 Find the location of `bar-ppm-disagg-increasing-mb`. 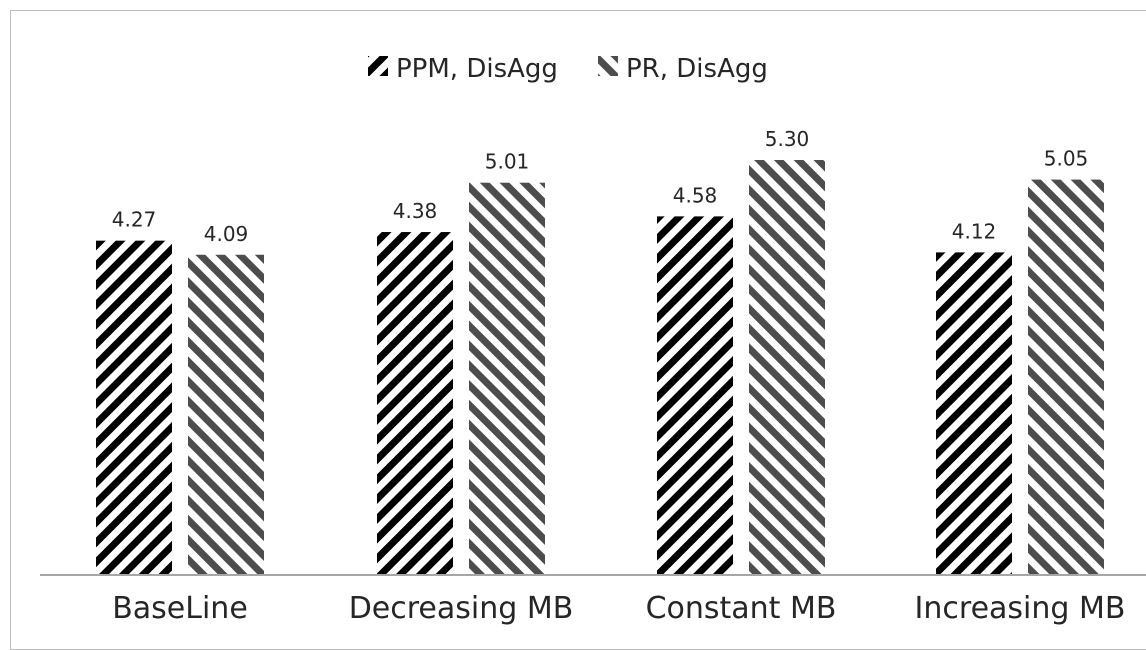

bar-ppm-disagg-increasing-mb is located at coordinates (974, 414).